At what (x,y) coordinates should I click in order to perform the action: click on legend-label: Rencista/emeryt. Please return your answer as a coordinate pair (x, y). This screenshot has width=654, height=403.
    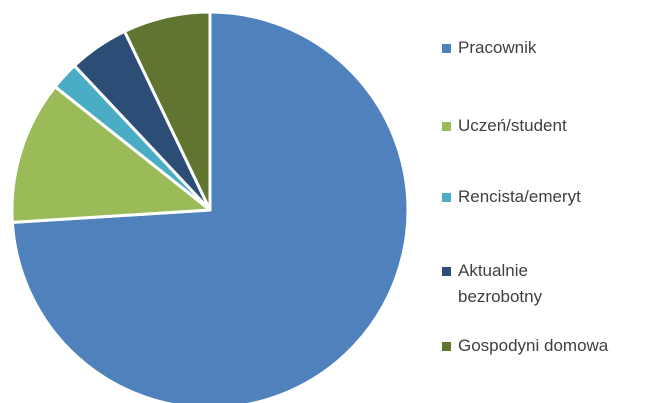
    Looking at the image, I should click on (519, 196).